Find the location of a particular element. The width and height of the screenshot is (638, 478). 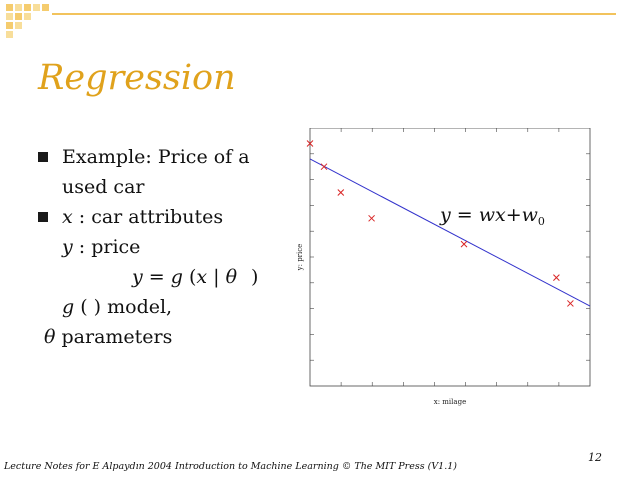

page-number: 12 is located at coordinates (595, 457).